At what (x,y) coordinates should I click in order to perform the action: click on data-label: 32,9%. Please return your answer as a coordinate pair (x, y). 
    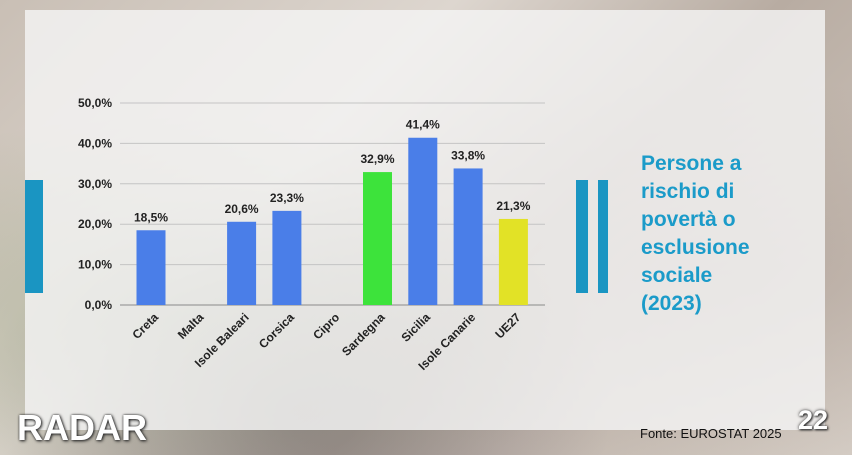
    Looking at the image, I should click on (377, 159).